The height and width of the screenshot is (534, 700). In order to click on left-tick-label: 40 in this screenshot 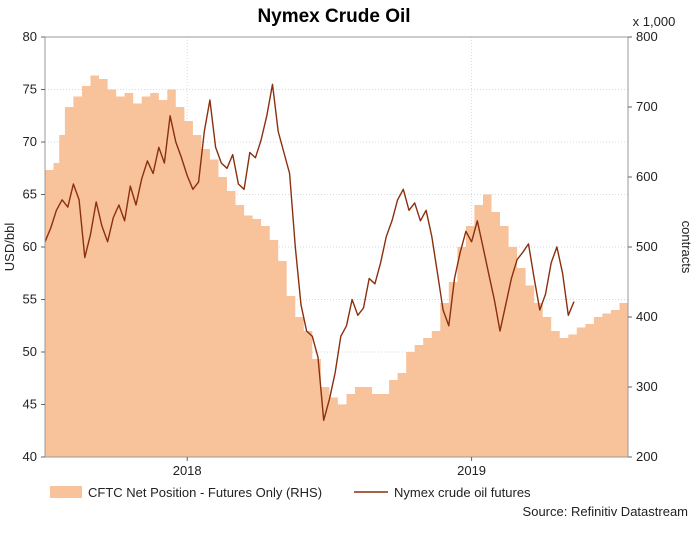, I will do `click(30, 456)`.